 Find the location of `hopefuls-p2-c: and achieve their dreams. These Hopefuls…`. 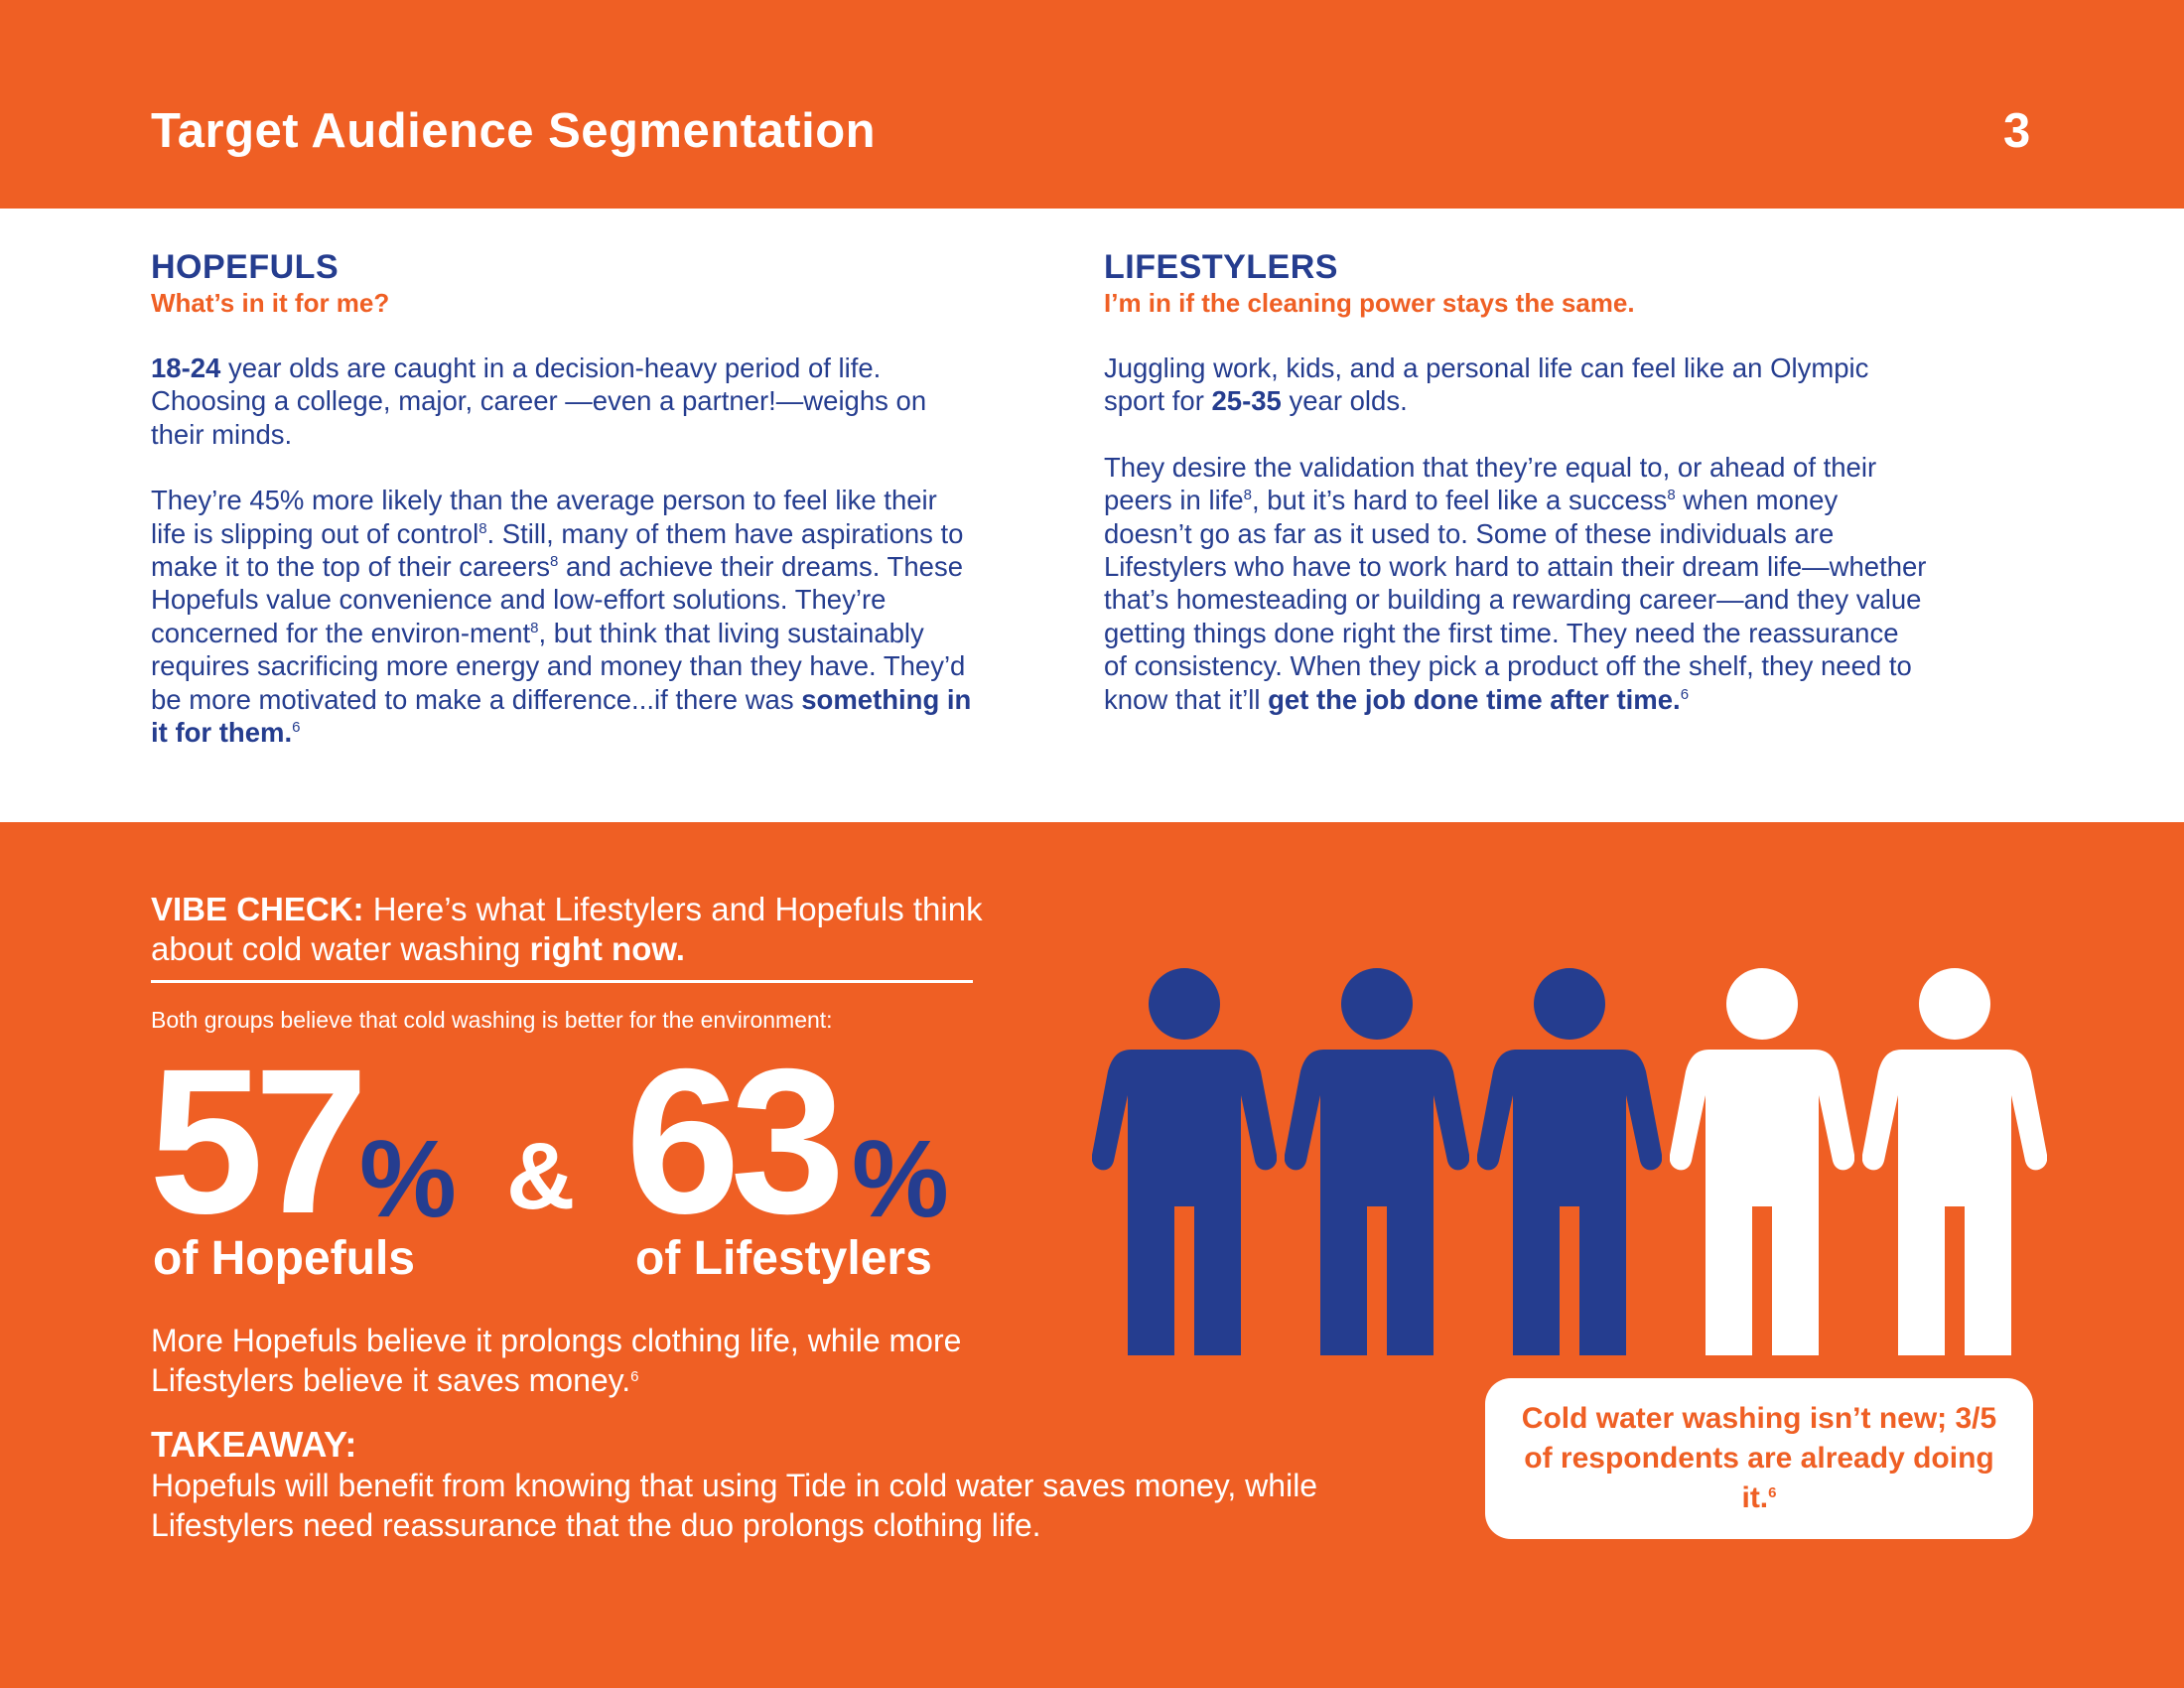

hopefuls-p2-c: and achieve their dreams. These Hopefuls… is located at coordinates (557, 599).